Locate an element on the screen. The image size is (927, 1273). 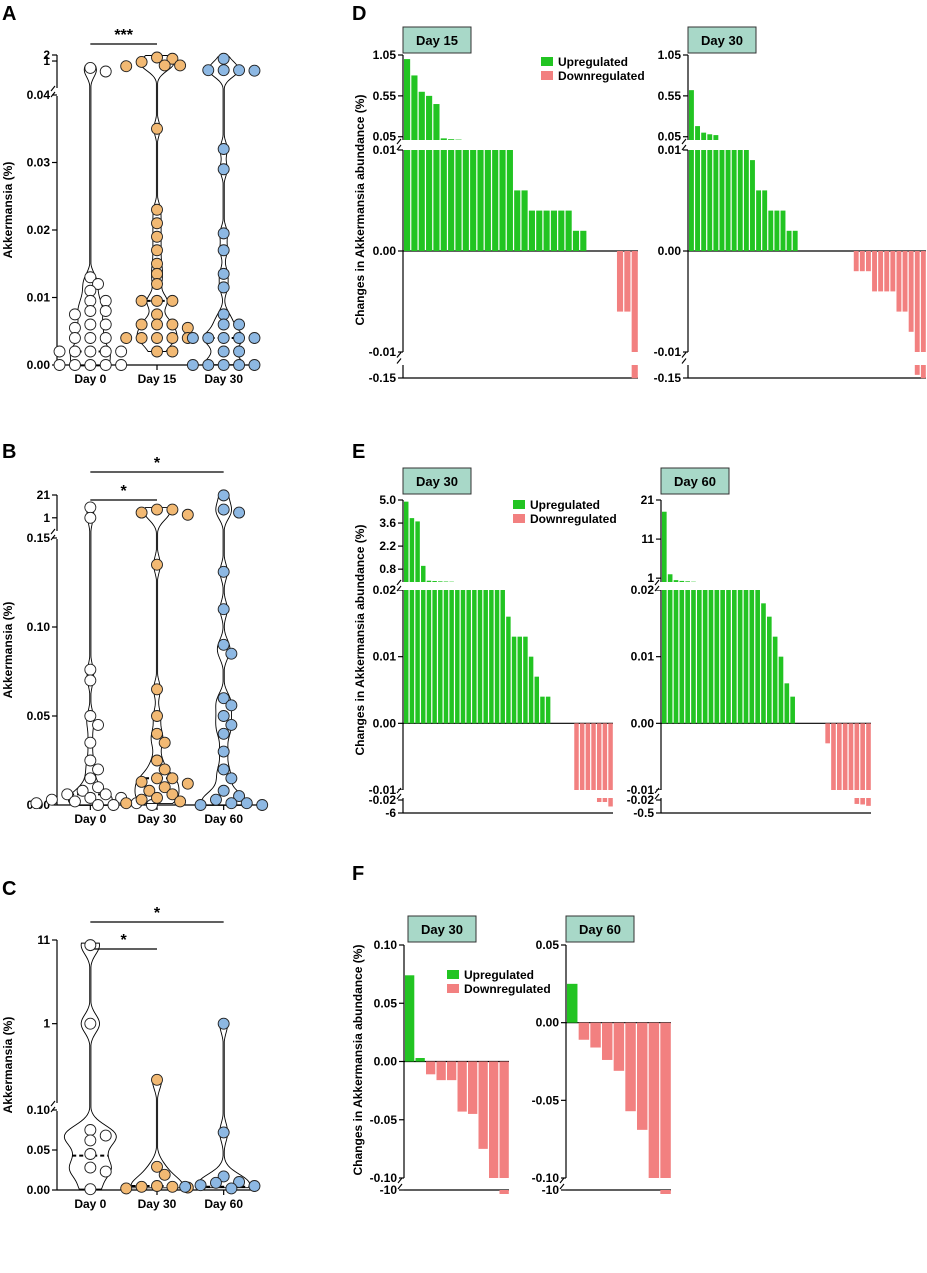
y-tick-label: 5.0 is located at coordinates (387, 500).